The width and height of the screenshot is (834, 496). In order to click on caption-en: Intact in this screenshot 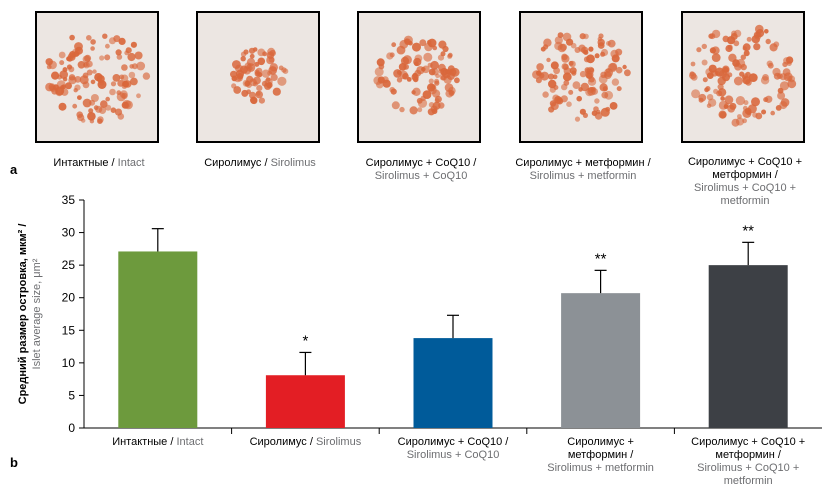, I will do `click(131, 163)`.